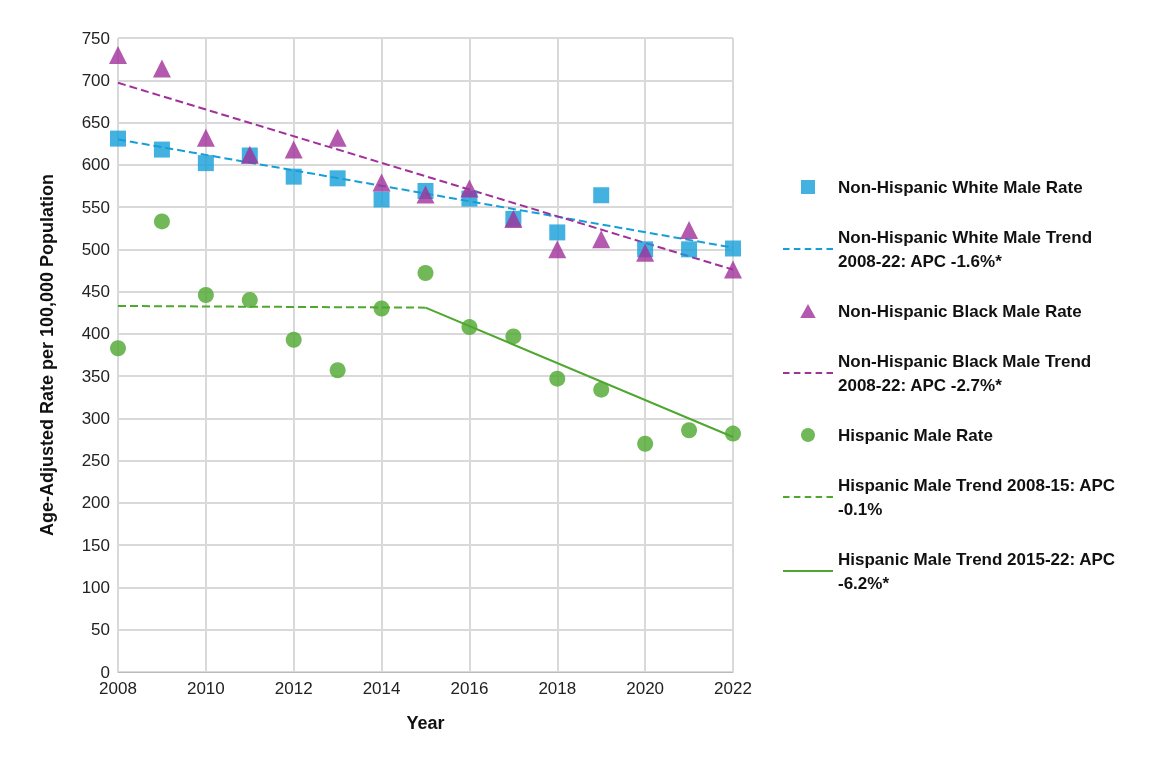  Describe the element at coordinates (95, 587) in the screenshot. I see `y-tick-label: 100` at that location.